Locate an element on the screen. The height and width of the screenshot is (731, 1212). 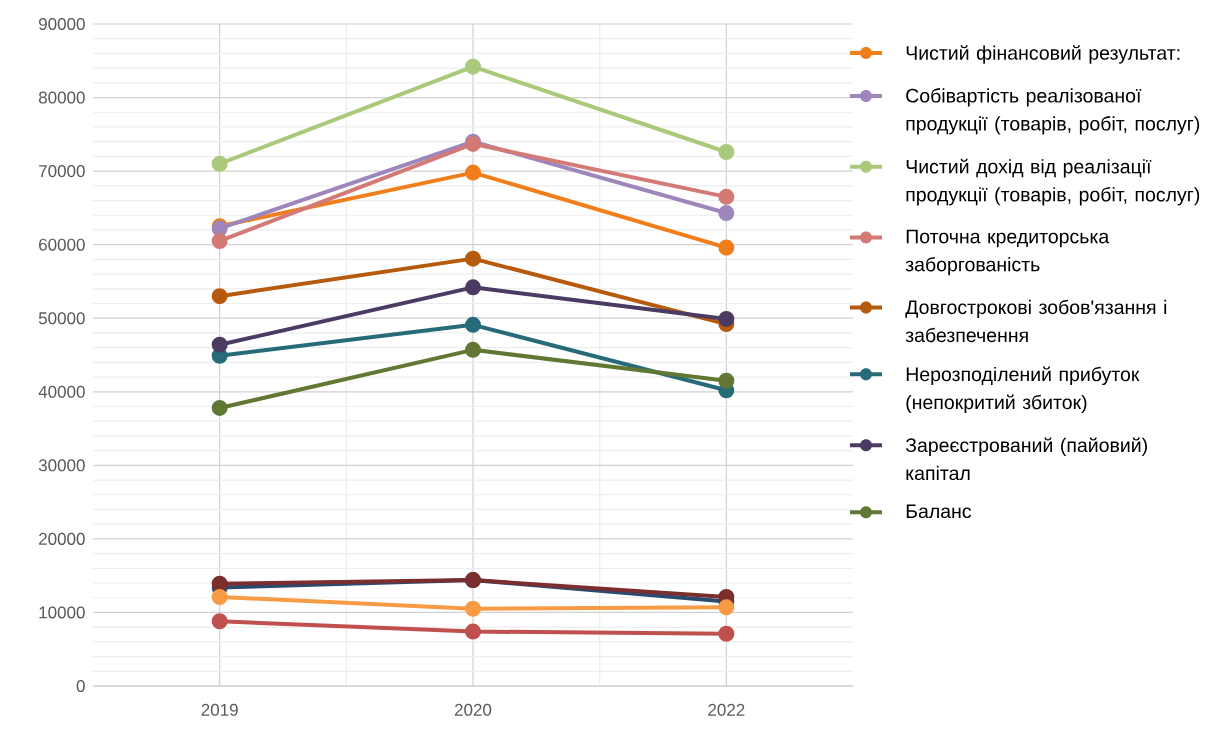
y-tick-label: 30000 is located at coordinates (61, 465).